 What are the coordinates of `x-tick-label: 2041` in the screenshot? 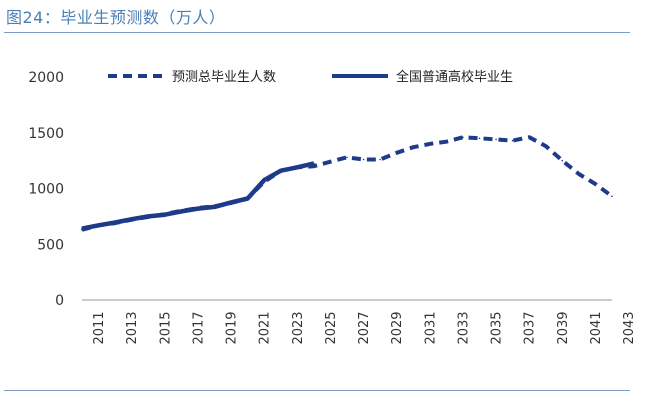 It's located at (596, 327).